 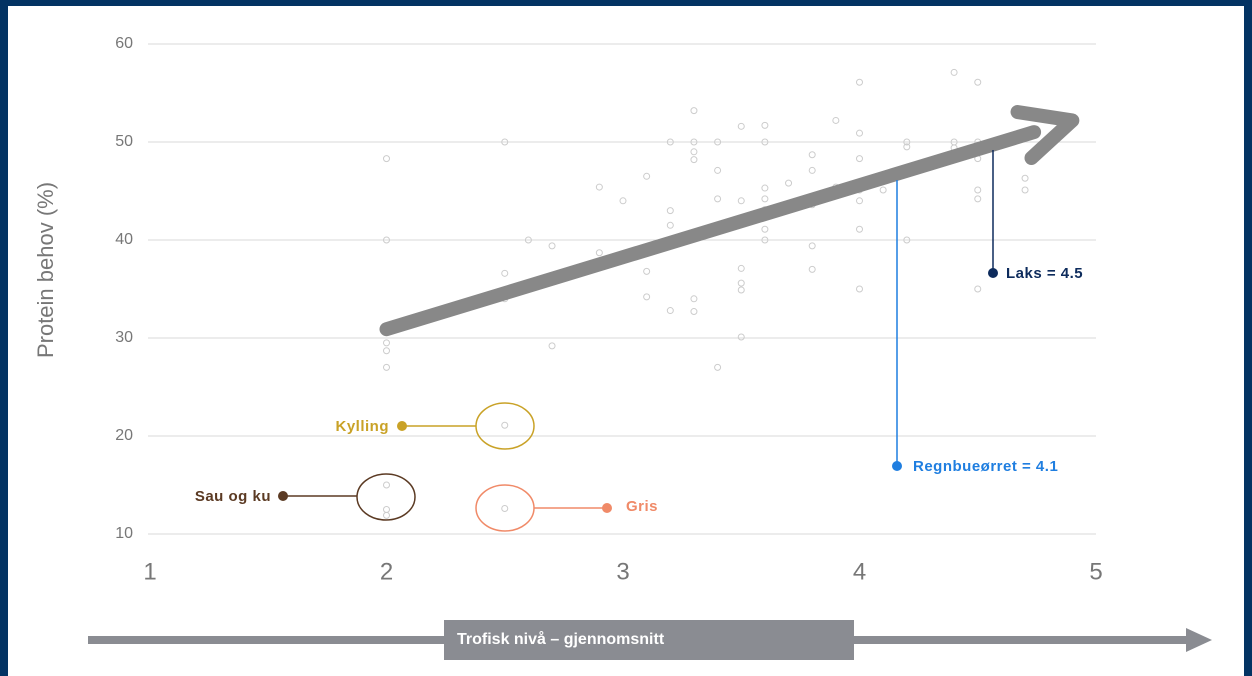 What do you see at coordinates (386, 497) in the screenshot?
I see `highlight-ellipse` at bounding box center [386, 497].